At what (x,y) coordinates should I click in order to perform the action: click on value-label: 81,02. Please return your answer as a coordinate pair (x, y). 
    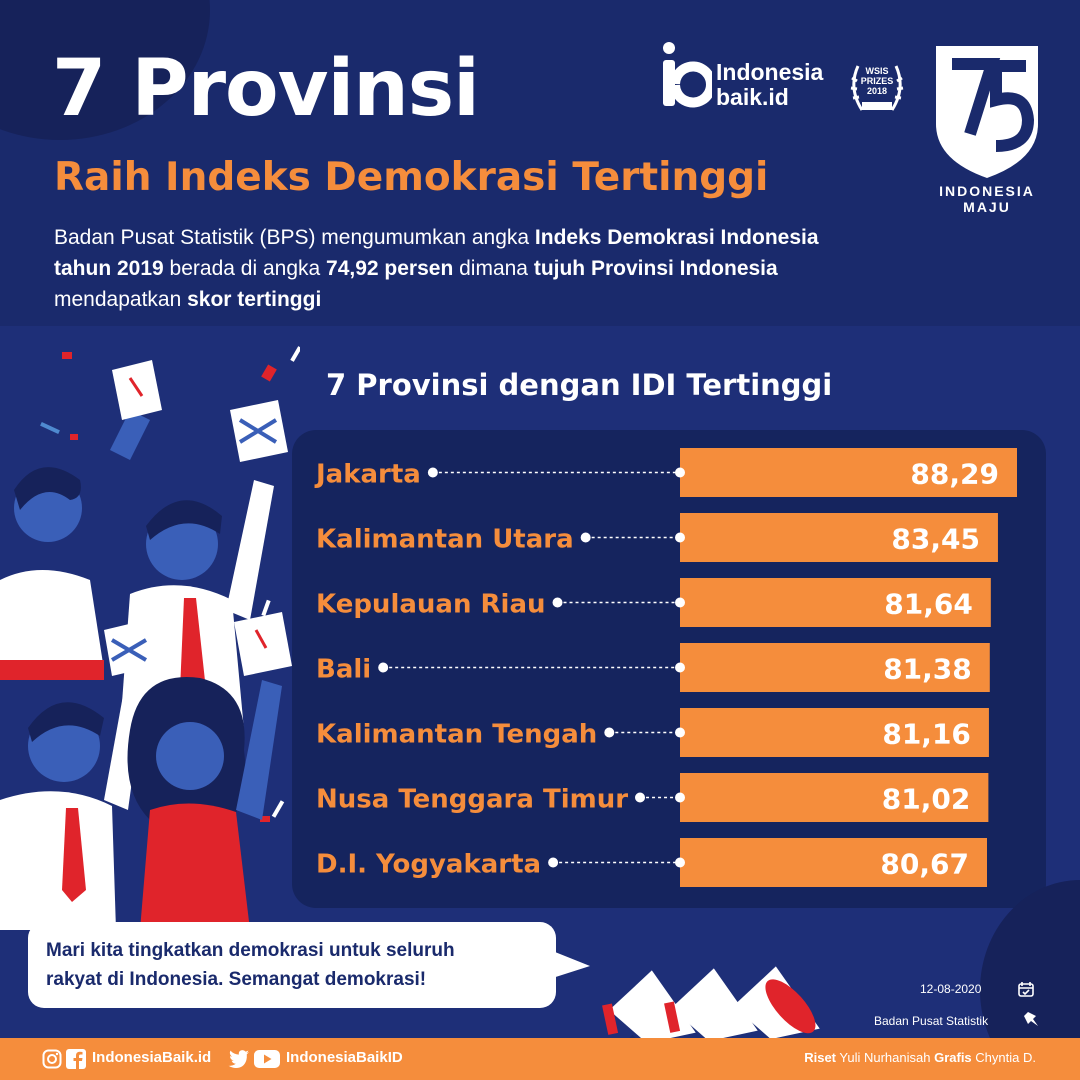
    Looking at the image, I should click on (926, 799).